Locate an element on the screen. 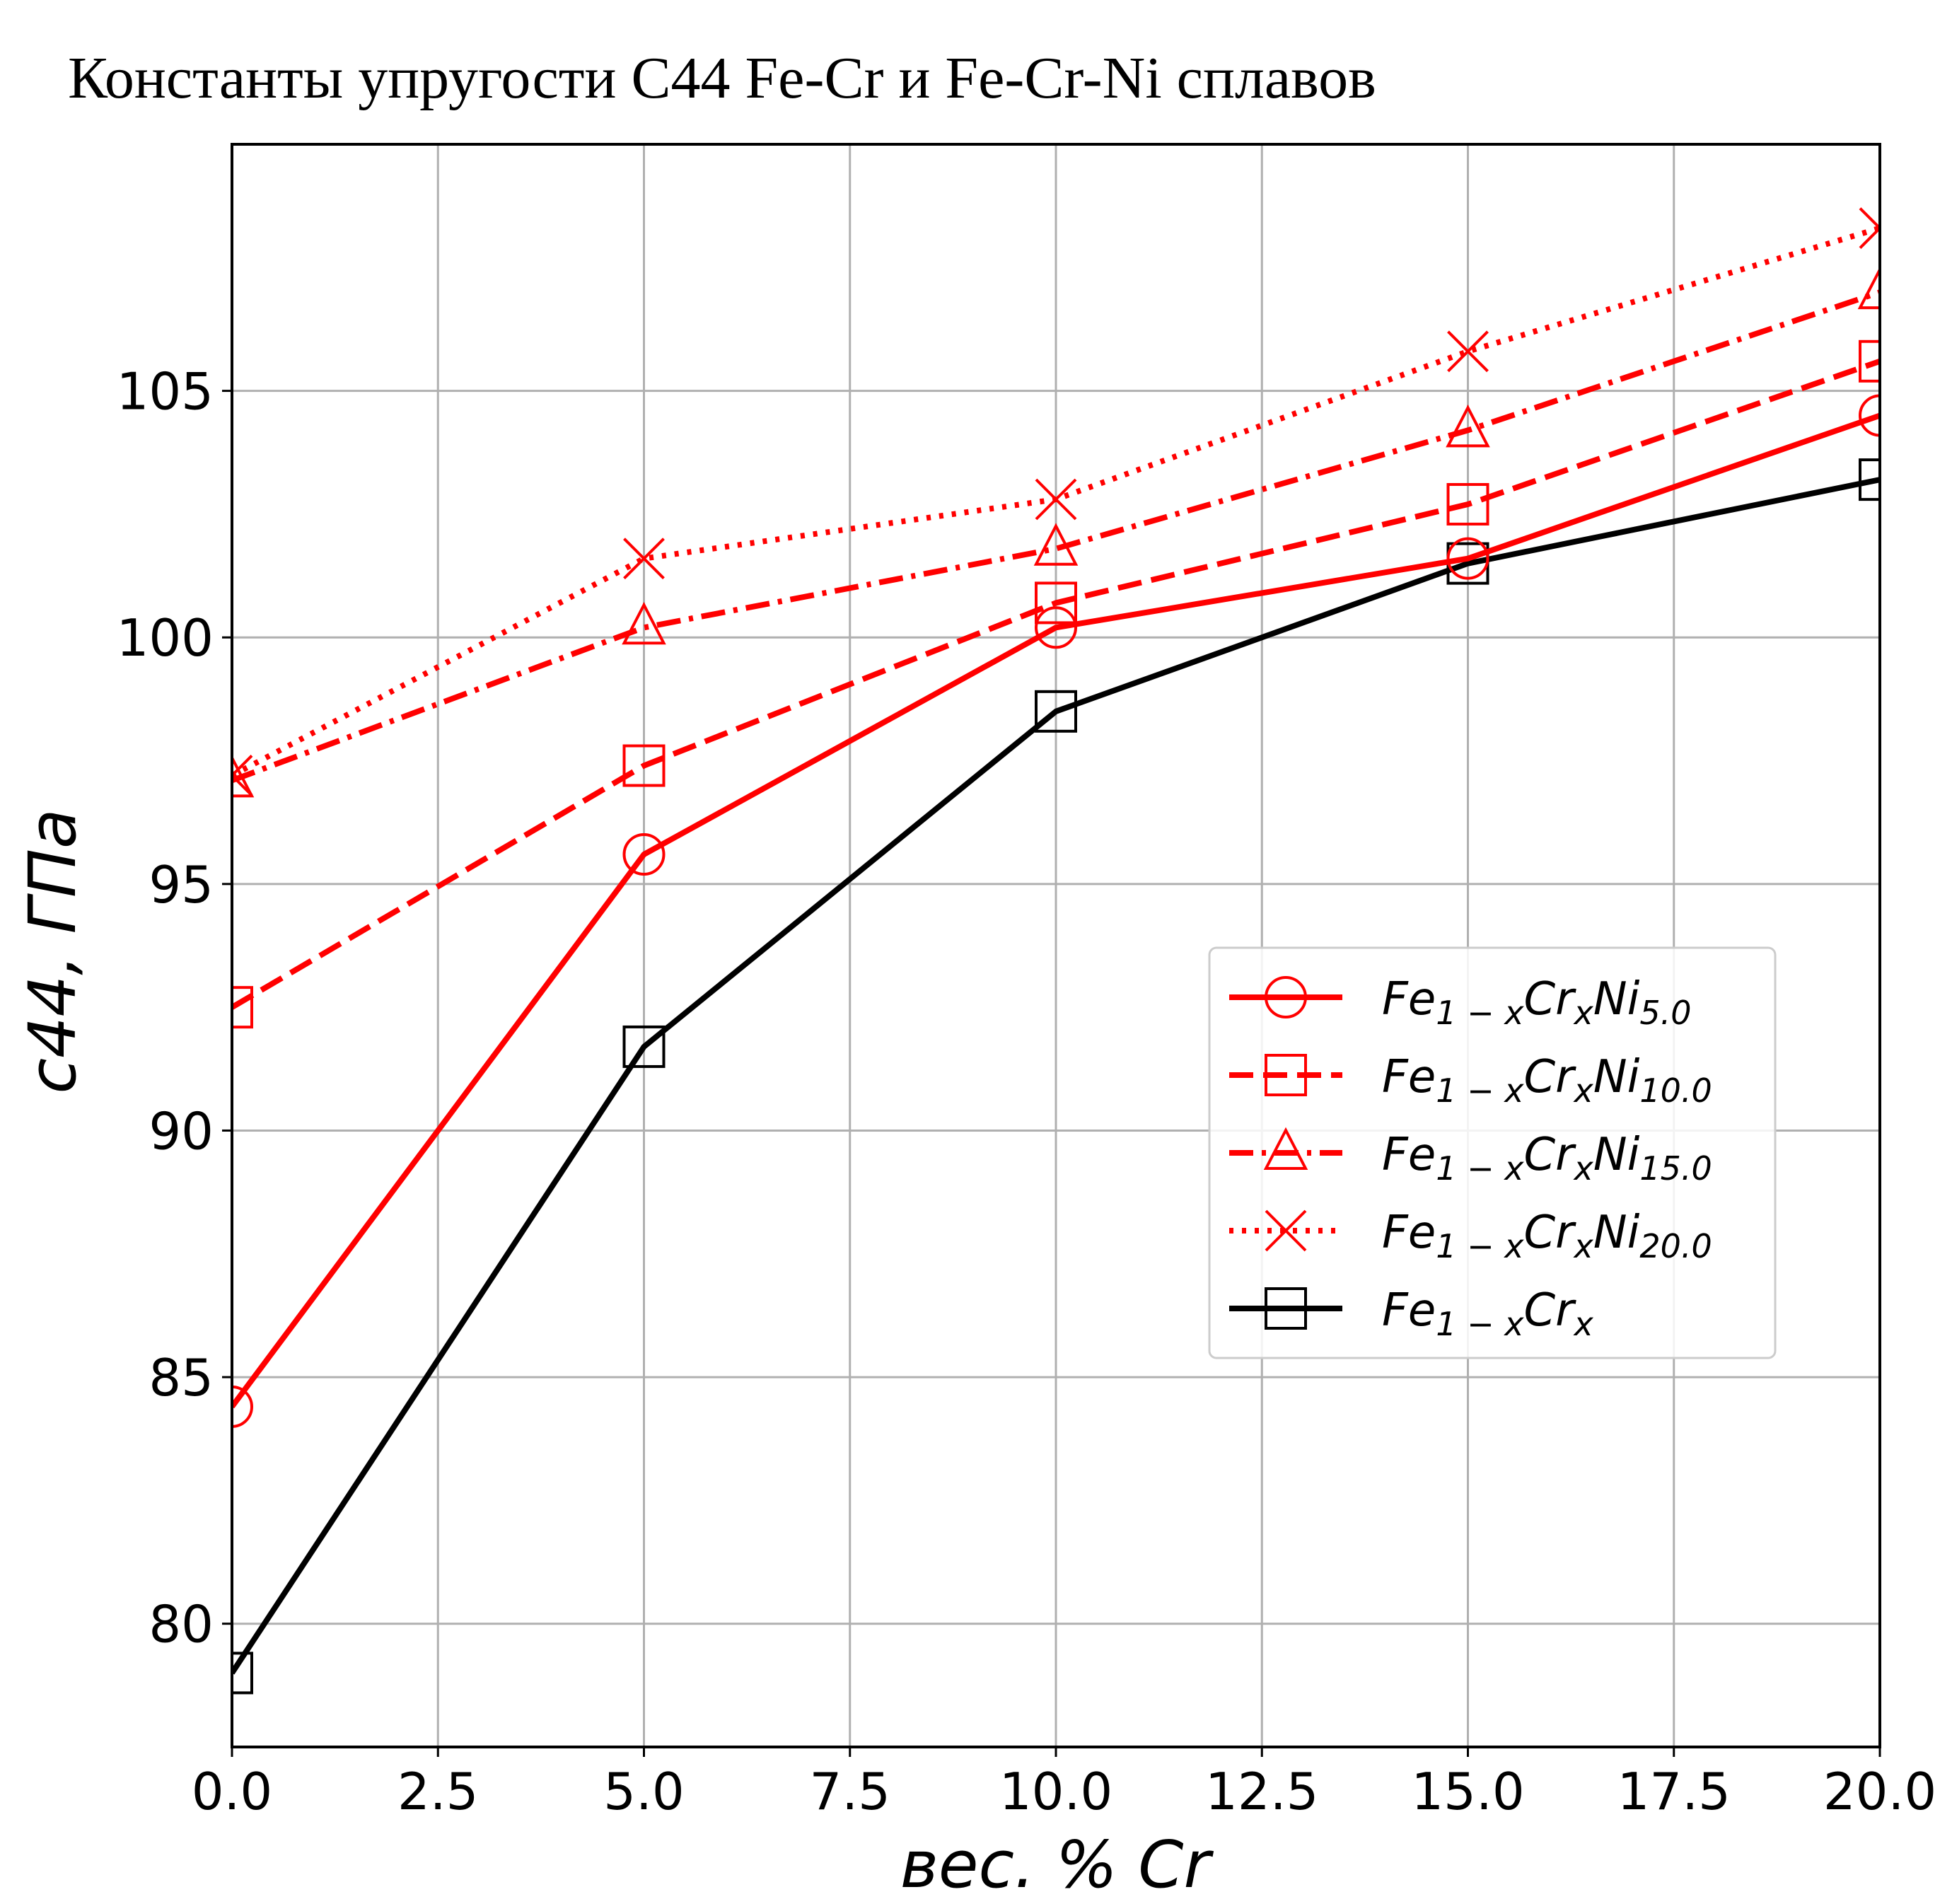  legend-item: Fe1 − xCrxNi20.0 is located at coordinates (1470, 1236).